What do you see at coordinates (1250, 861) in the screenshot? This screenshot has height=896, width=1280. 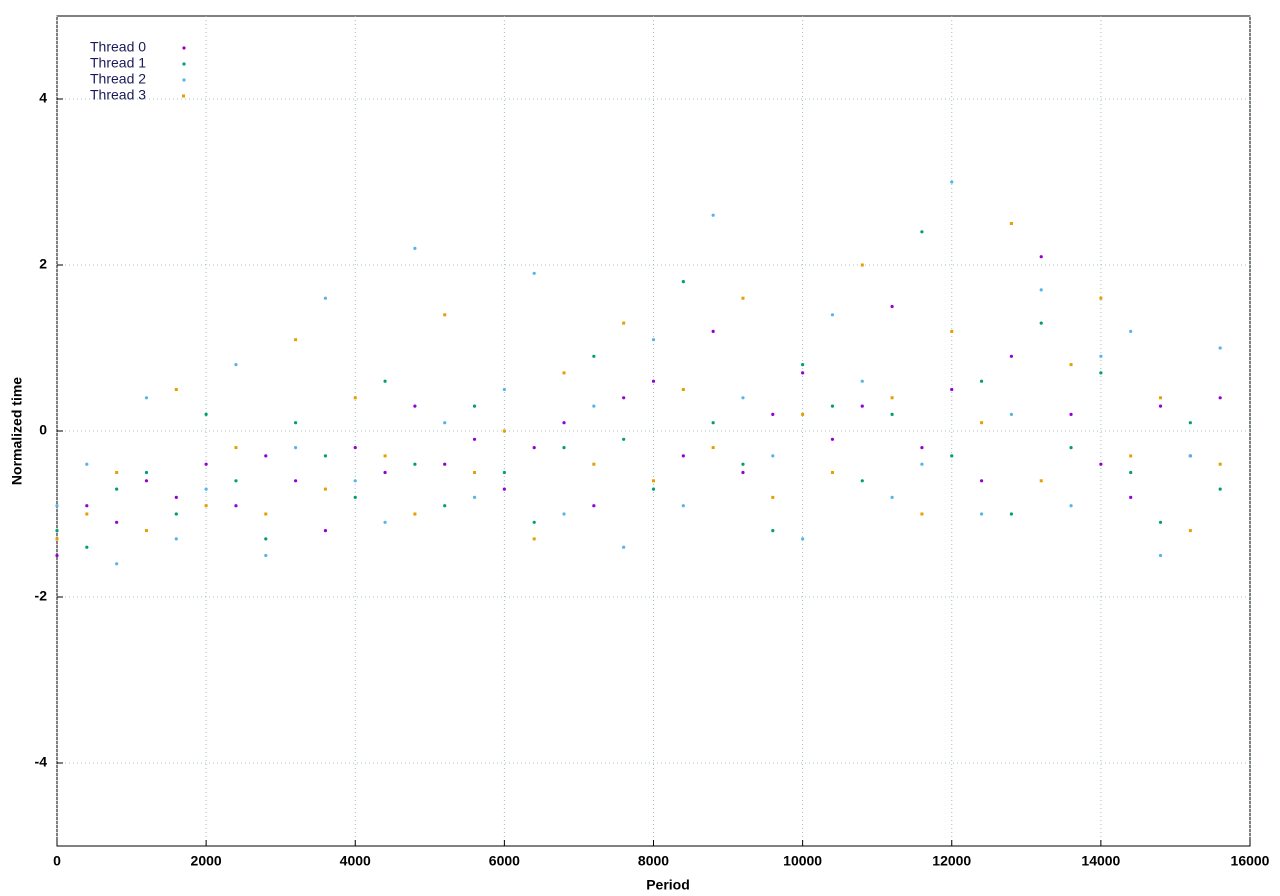 I see `x-tick-label: 16000` at bounding box center [1250, 861].